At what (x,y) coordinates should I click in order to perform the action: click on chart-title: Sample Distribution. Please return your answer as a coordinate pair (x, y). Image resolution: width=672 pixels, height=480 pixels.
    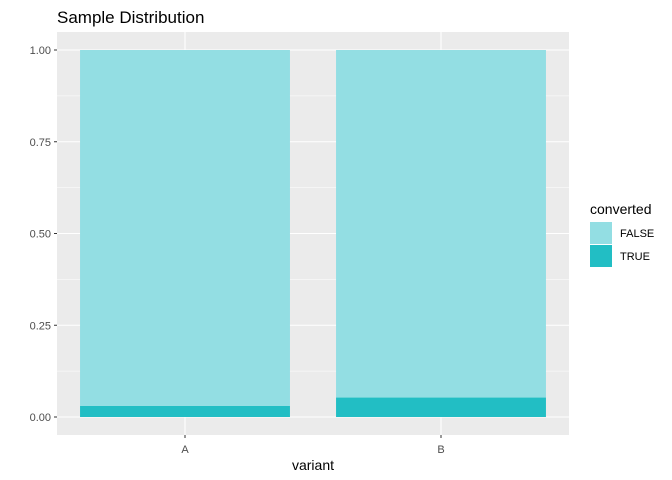
    Looking at the image, I should click on (130, 17).